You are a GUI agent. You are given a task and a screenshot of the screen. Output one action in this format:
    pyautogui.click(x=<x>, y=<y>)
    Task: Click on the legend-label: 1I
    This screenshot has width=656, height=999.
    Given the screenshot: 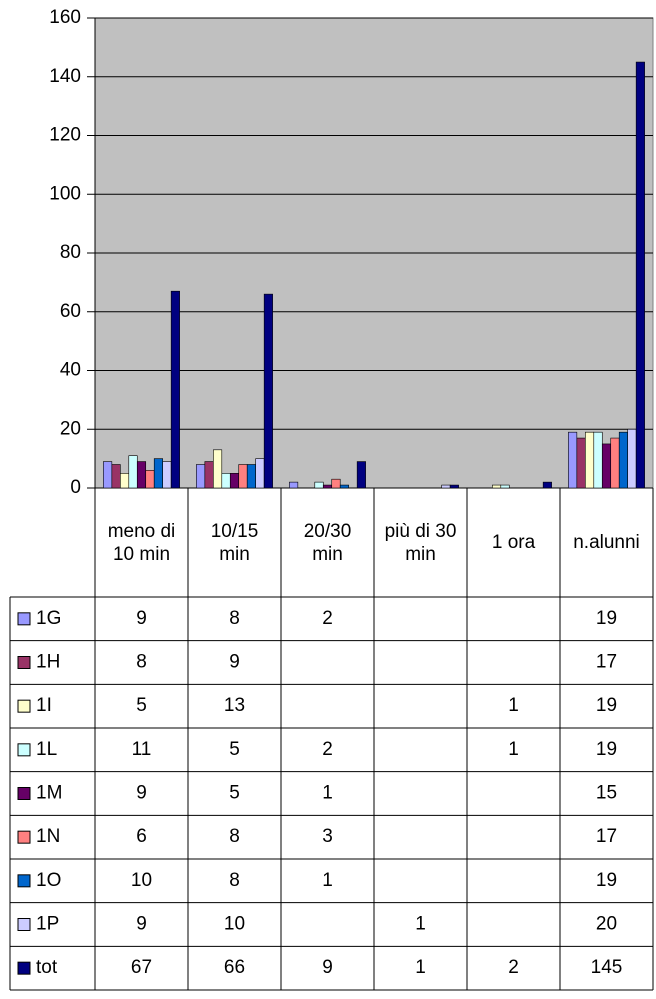 What is the action you would take?
    pyautogui.click(x=44, y=705)
    